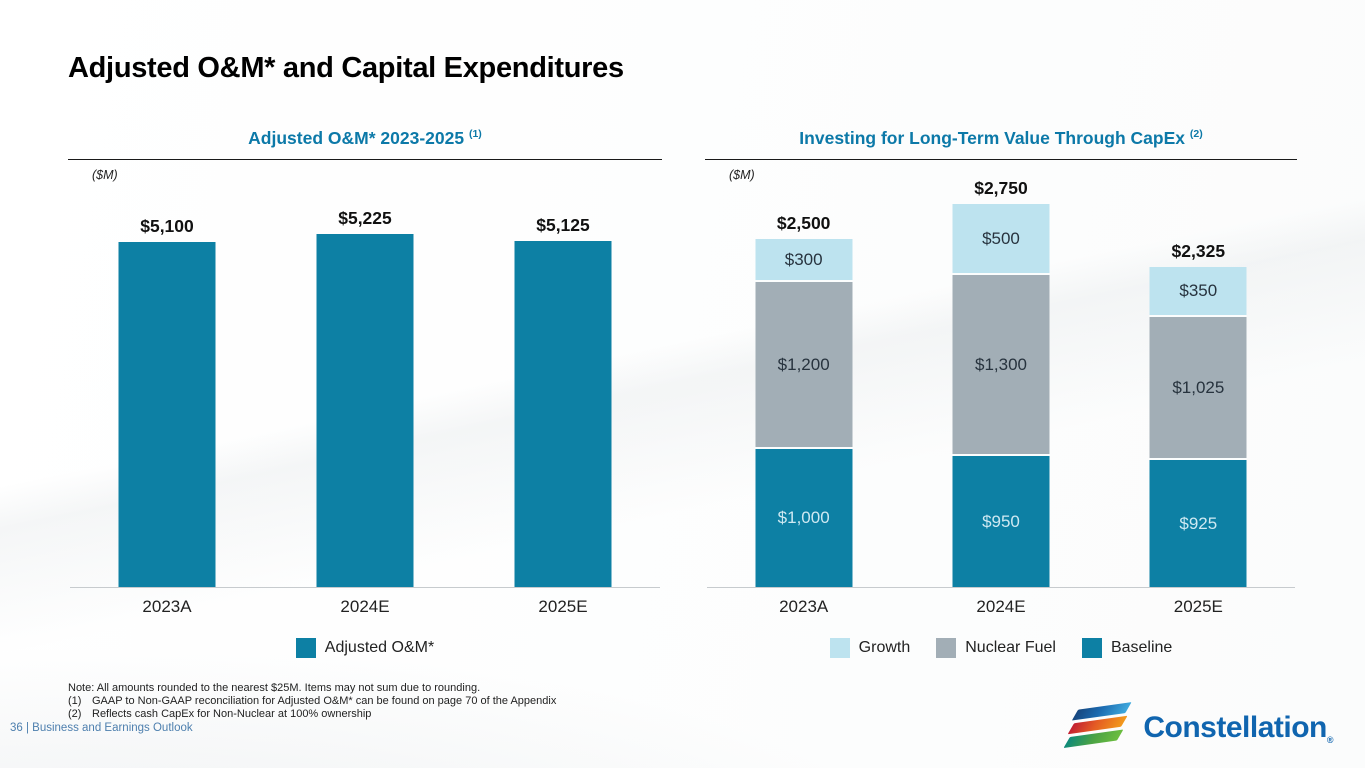  Describe the element at coordinates (1010, 647) in the screenshot. I see `legend-label: Nuclear Fuel` at that location.